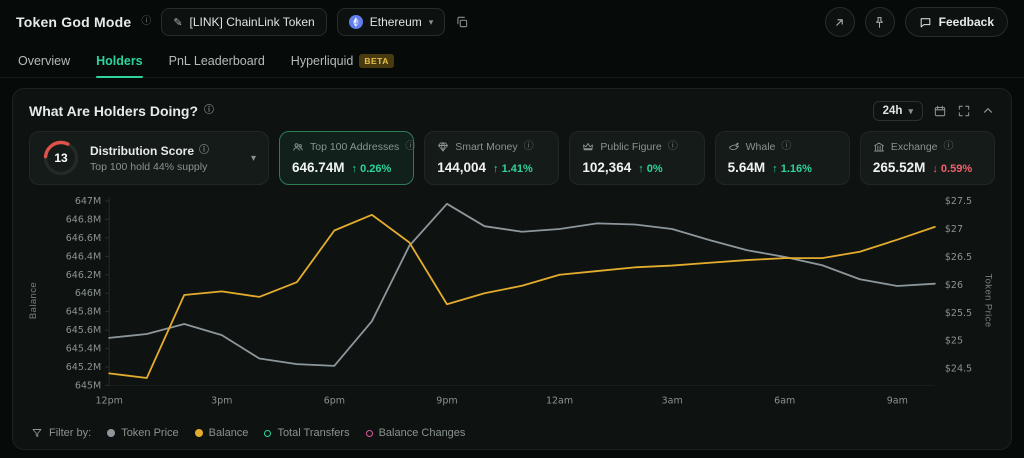 The image size is (1024, 458). Describe the element at coordinates (462, 167) in the screenshot. I see `stat-value: 144,004` at that location.